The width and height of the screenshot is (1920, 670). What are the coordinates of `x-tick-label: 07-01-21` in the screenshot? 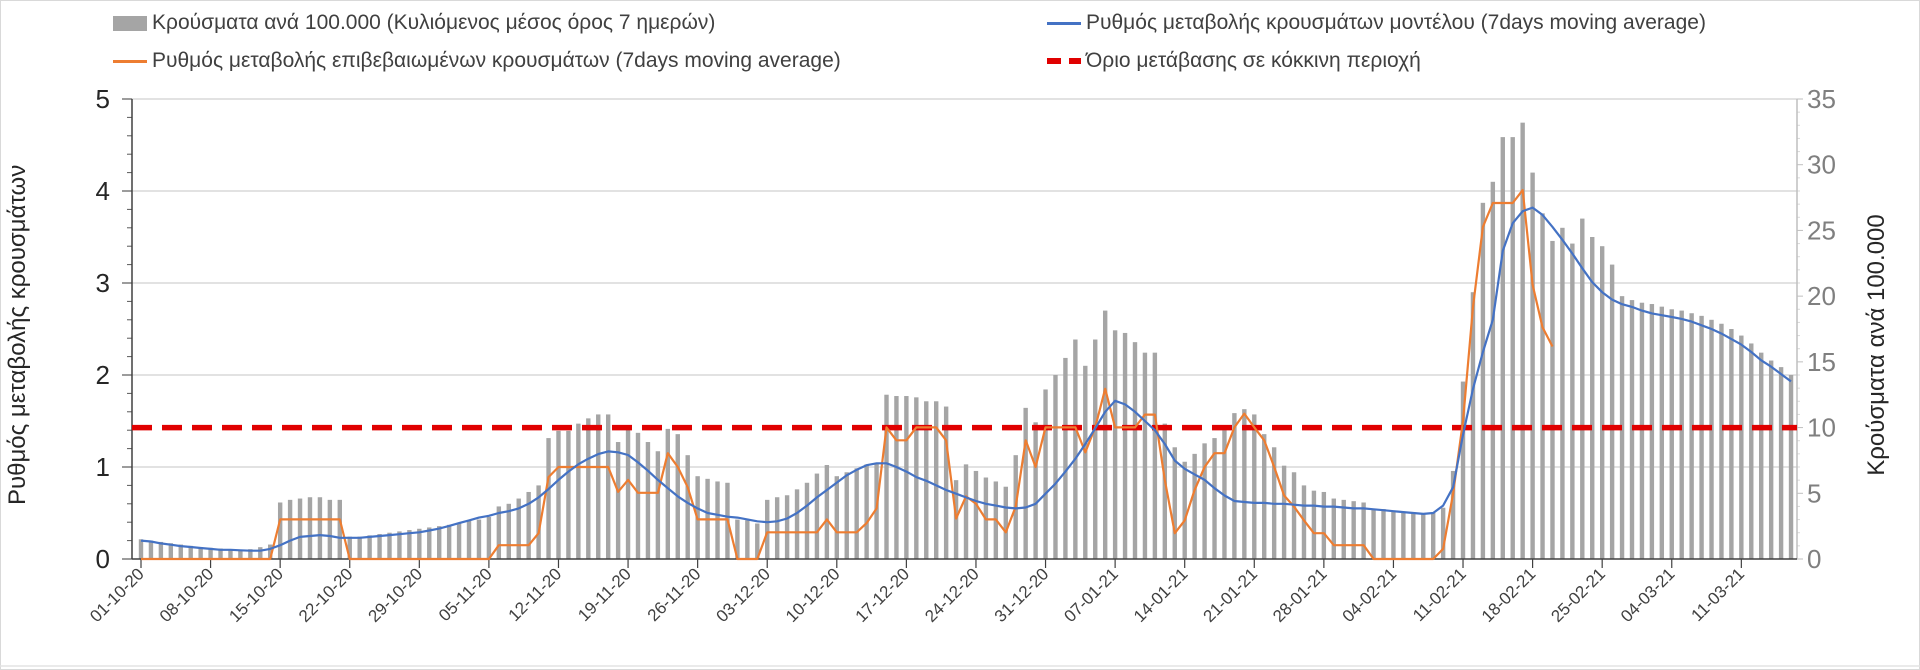 It's located at (1091, 595).